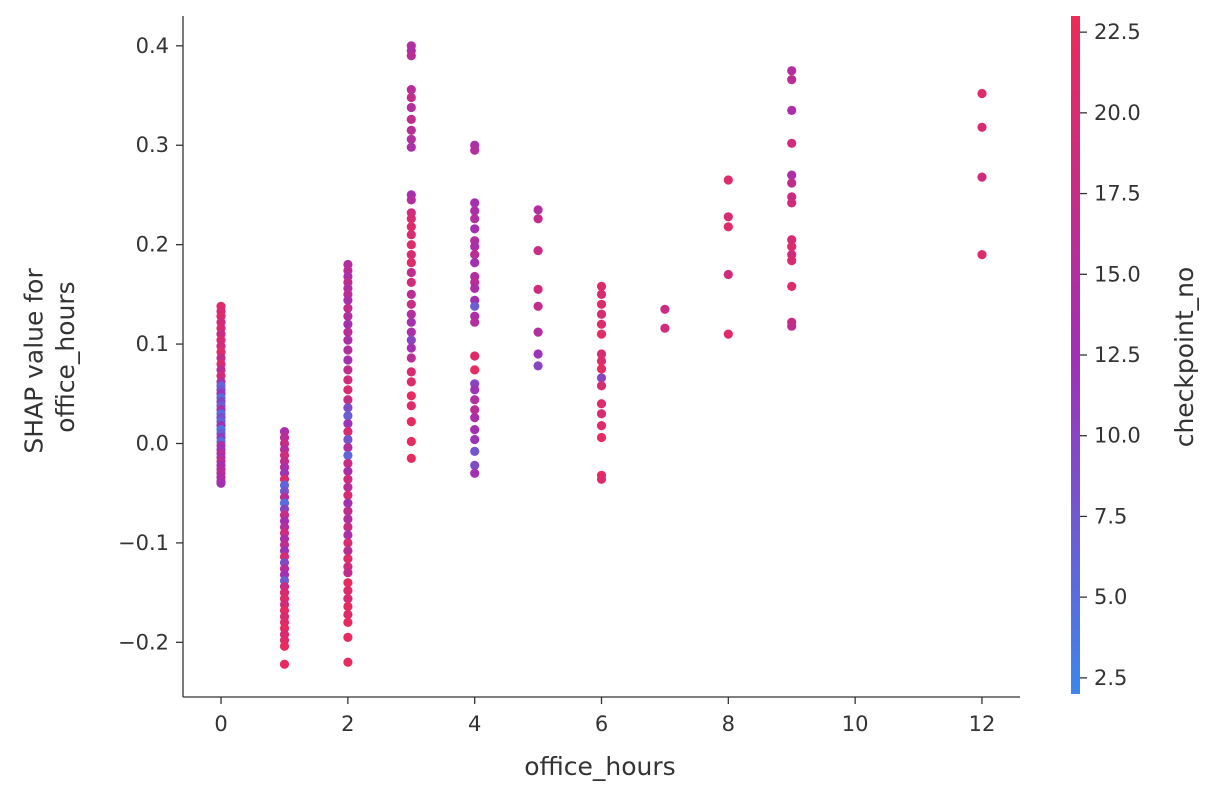 The height and width of the screenshot is (798, 1216). I want to click on y-axis-ticks: −0.2 −0.1 0.0 0.1 0.2 0.3 0.4, so click(150, 344).